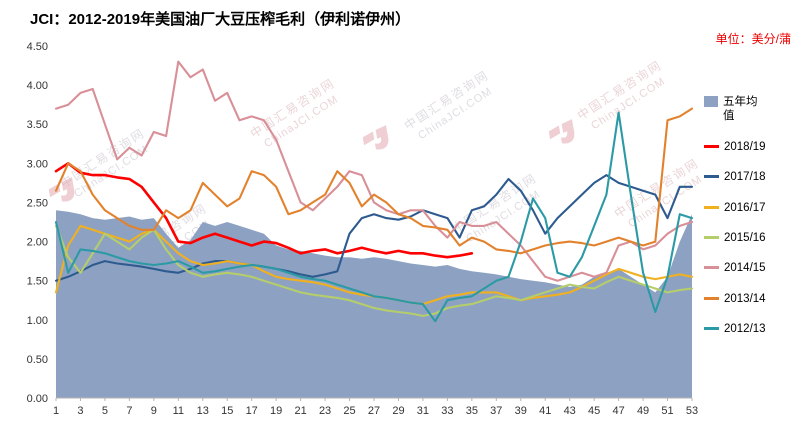 The height and width of the screenshot is (434, 805). What do you see at coordinates (643, 411) in the screenshot?
I see `x-tick-label: 49` at bounding box center [643, 411].